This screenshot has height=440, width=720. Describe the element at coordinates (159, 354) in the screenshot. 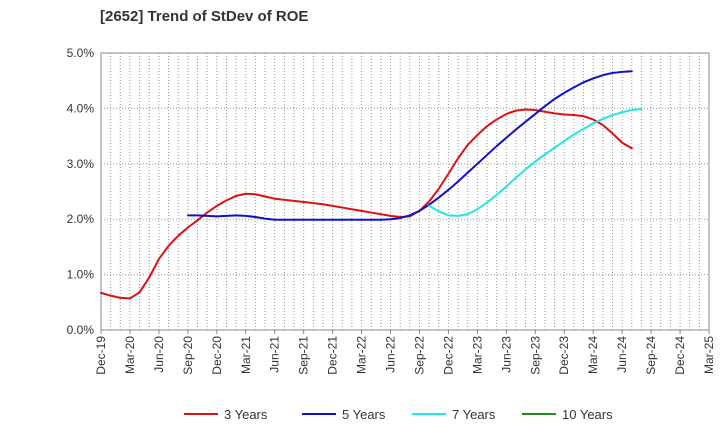

I see `x-tick-label: Jun-20` at that location.